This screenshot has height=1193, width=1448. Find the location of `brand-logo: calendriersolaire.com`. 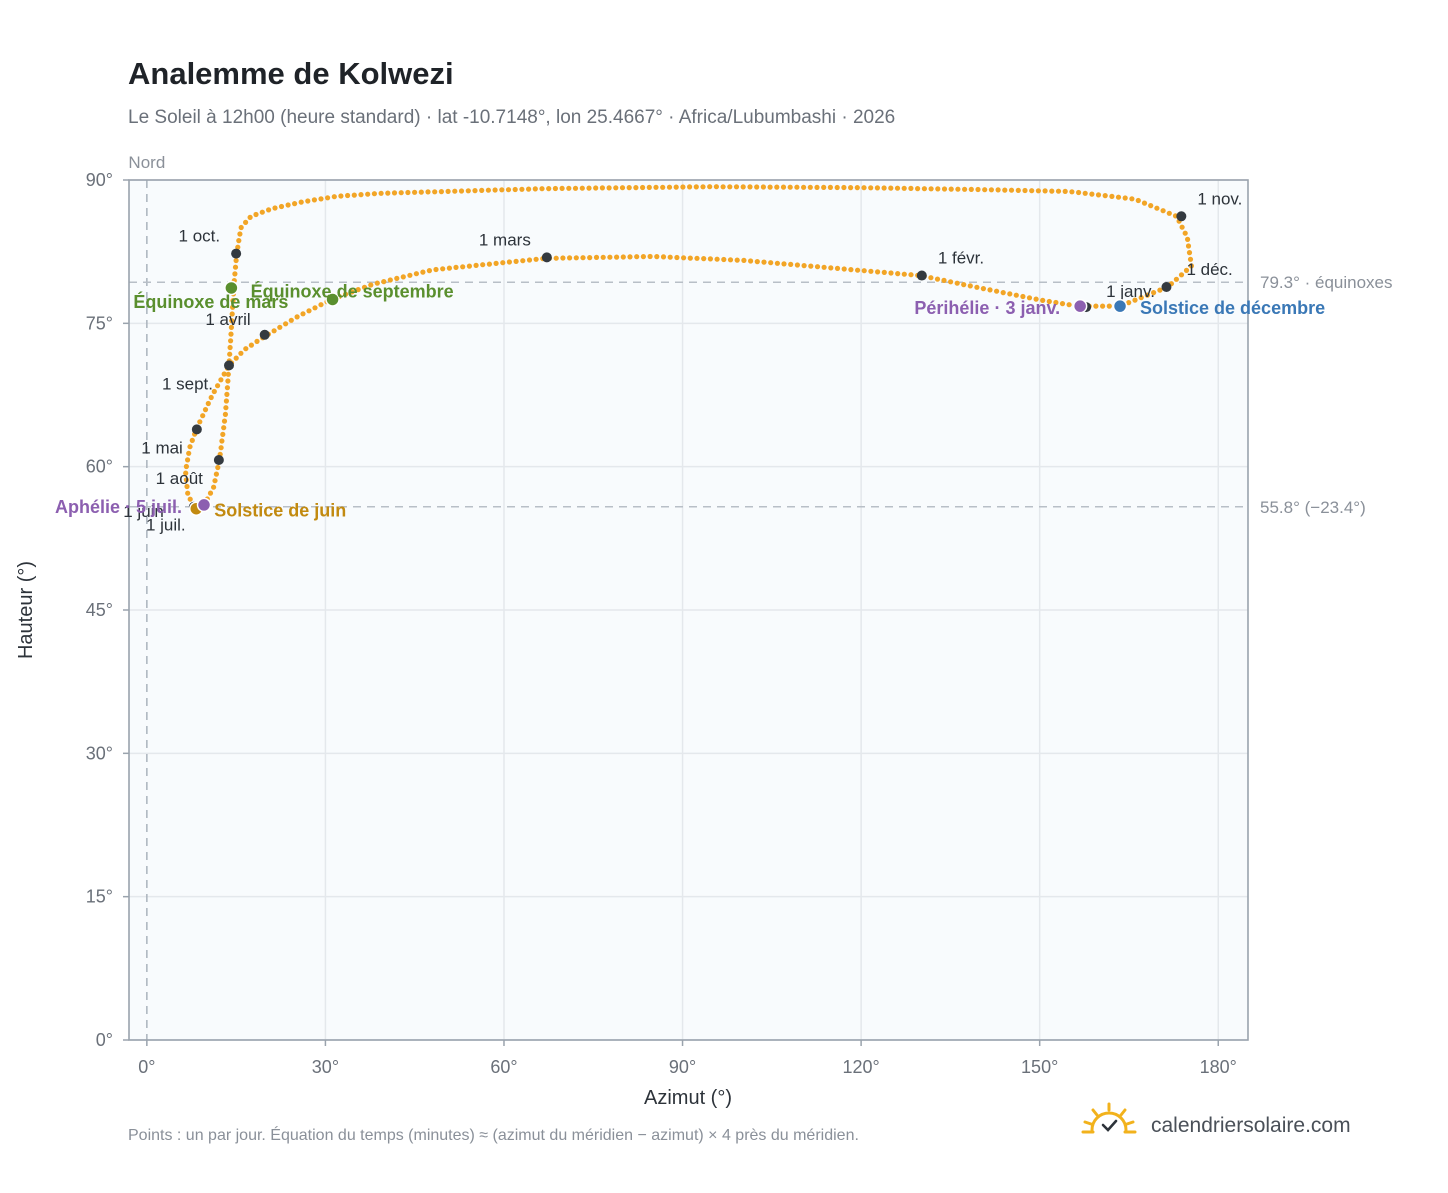

brand-logo: calendriersolaire.com is located at coordinates (1216, 1119).